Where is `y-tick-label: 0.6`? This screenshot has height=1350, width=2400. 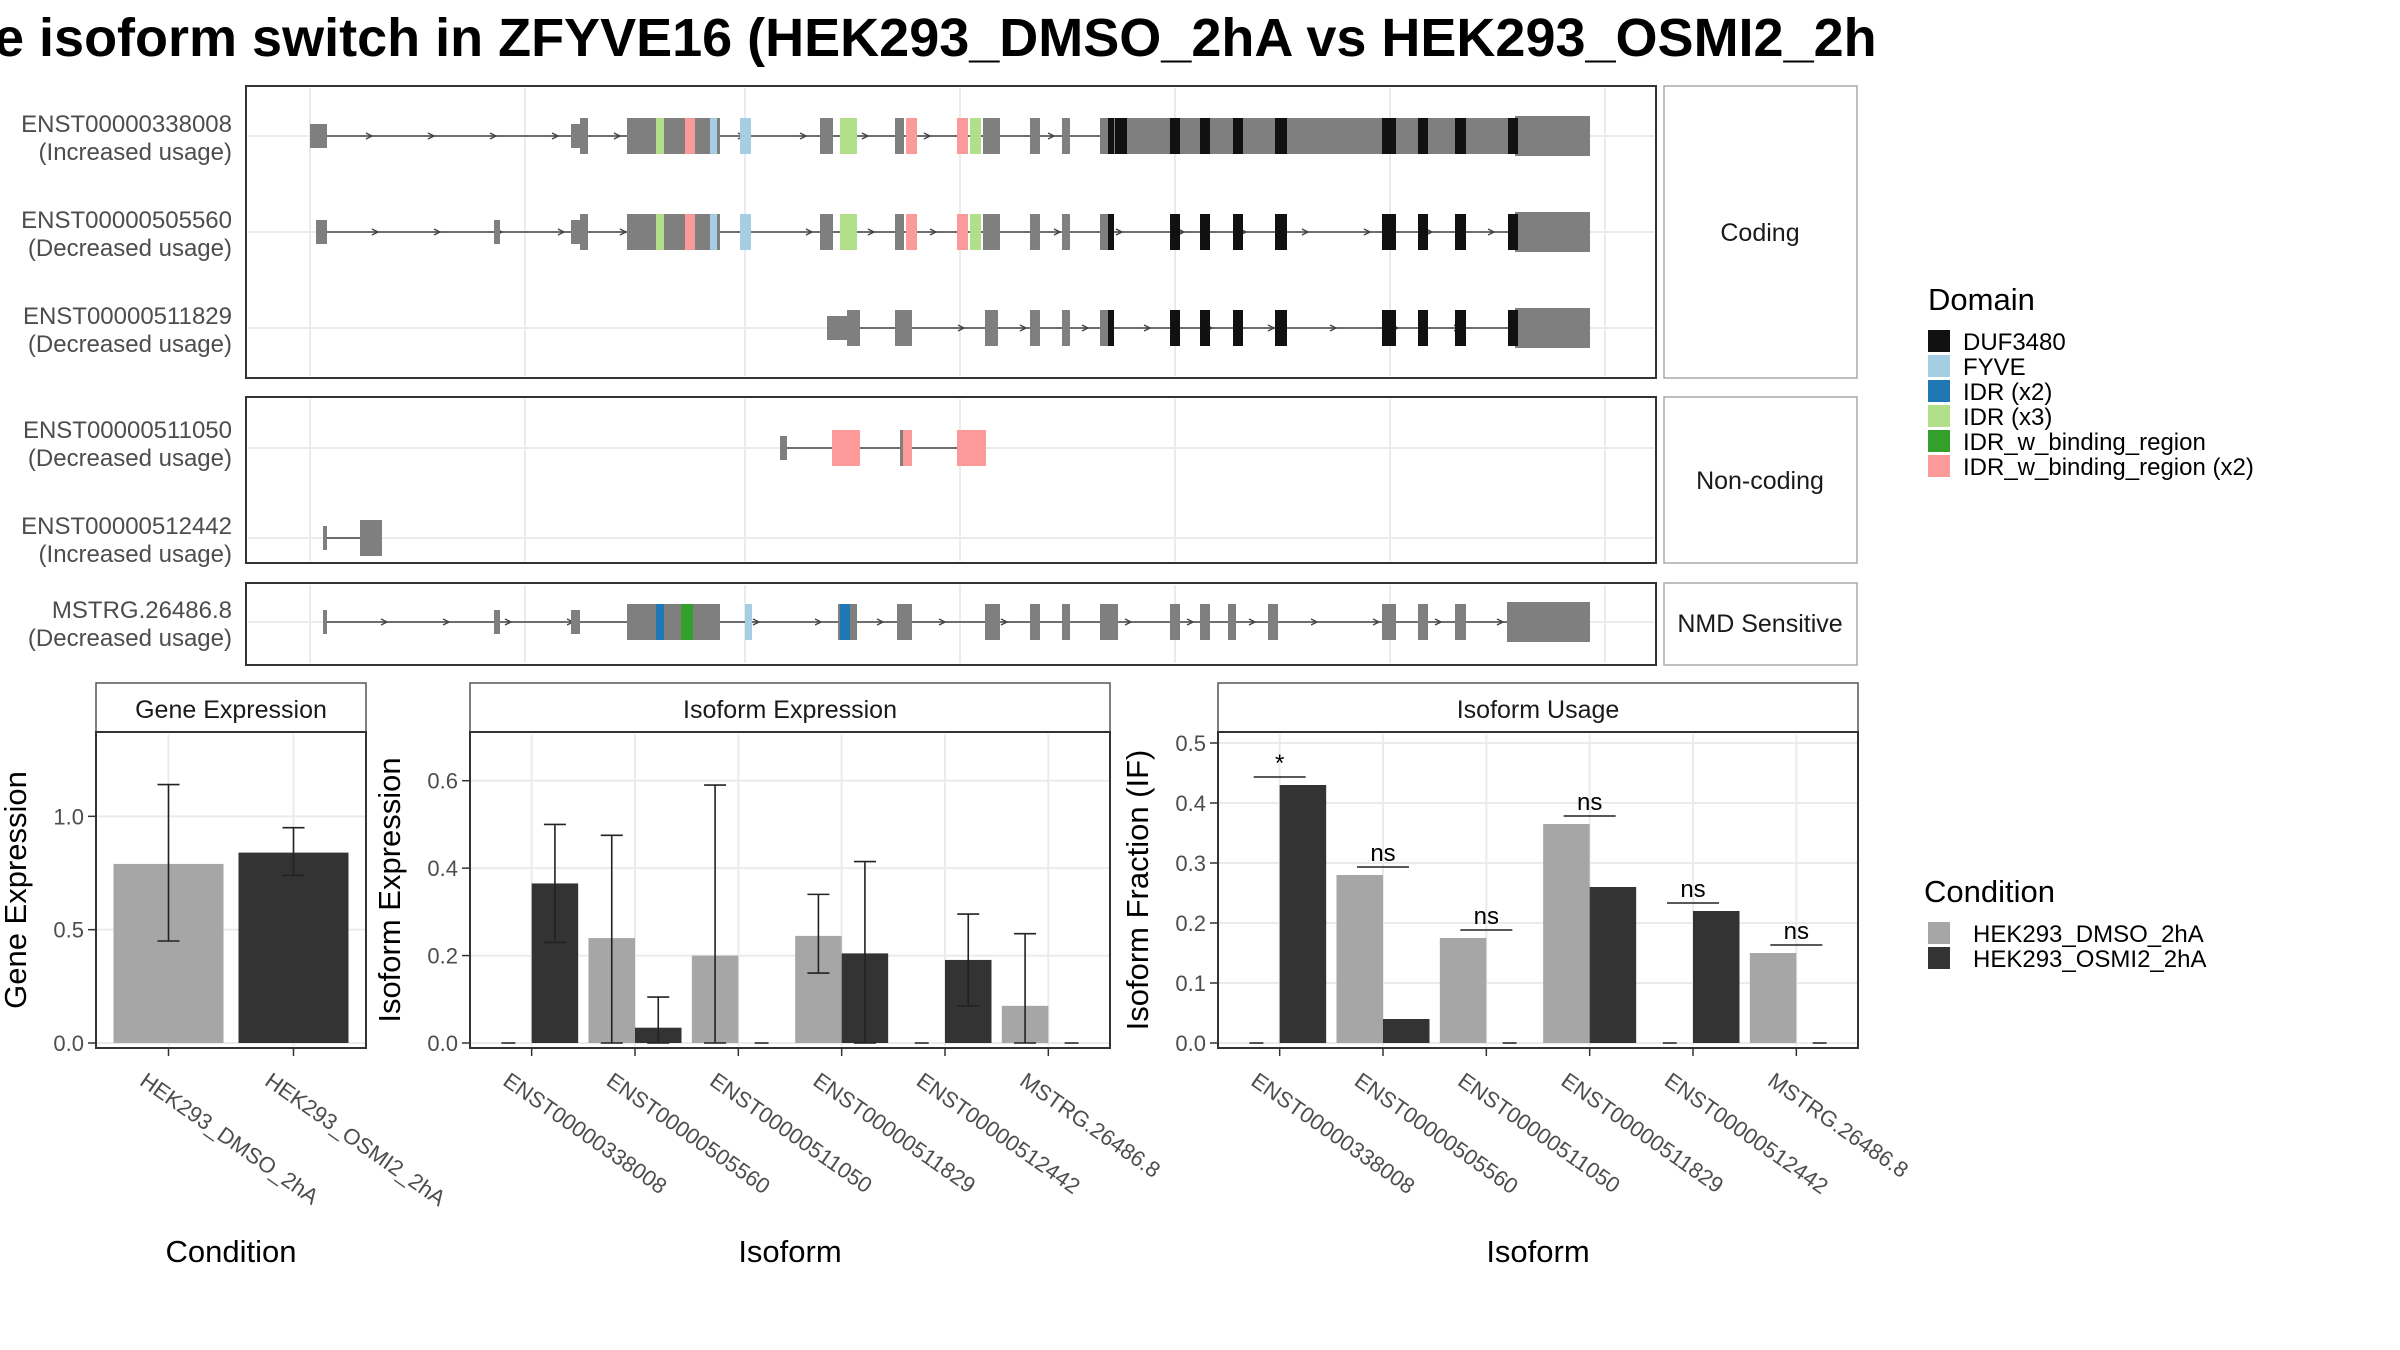 y-tick-label: 0.6 is located at coordinates (442, 781).